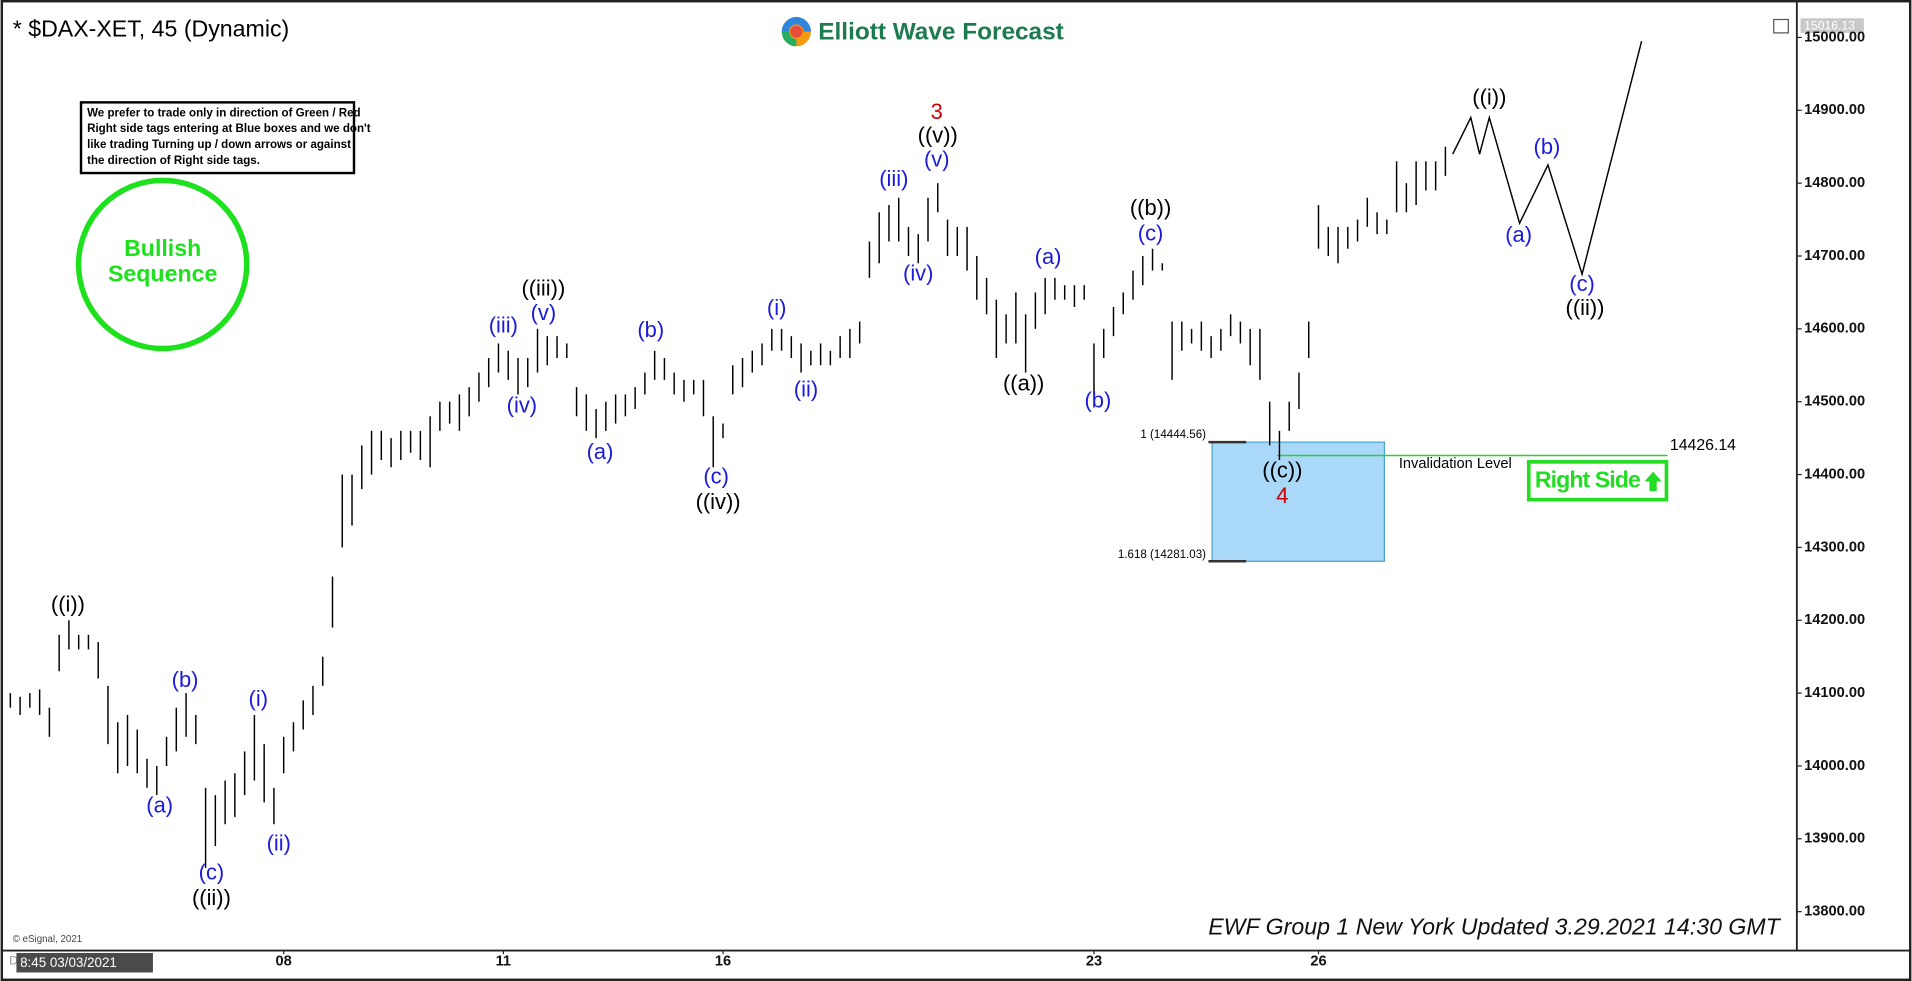  I want to click on copyright: © eSignal, 2021, so click(47, 939).